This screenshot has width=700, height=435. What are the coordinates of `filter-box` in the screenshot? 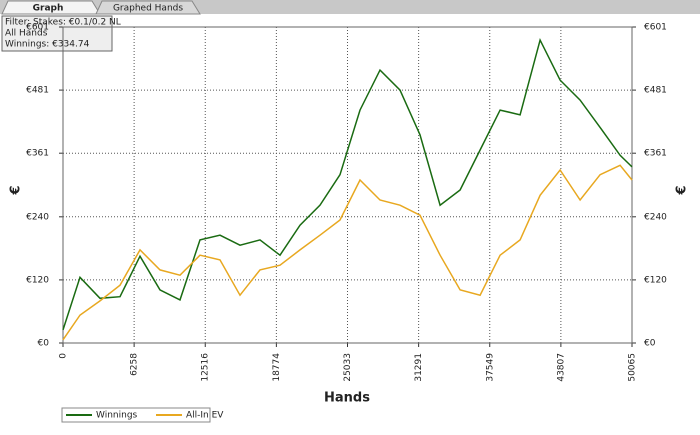 It's located at (57, 33).